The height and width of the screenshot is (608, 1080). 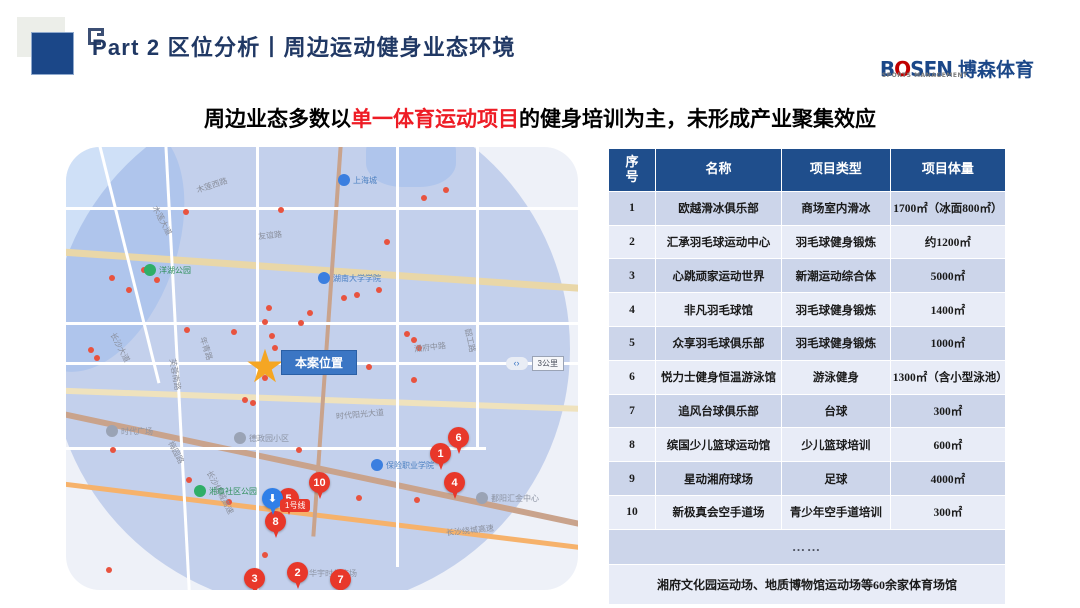 I want to click on subtitle-highlight: 单一体育运动项目, so click(x=435, y=119).